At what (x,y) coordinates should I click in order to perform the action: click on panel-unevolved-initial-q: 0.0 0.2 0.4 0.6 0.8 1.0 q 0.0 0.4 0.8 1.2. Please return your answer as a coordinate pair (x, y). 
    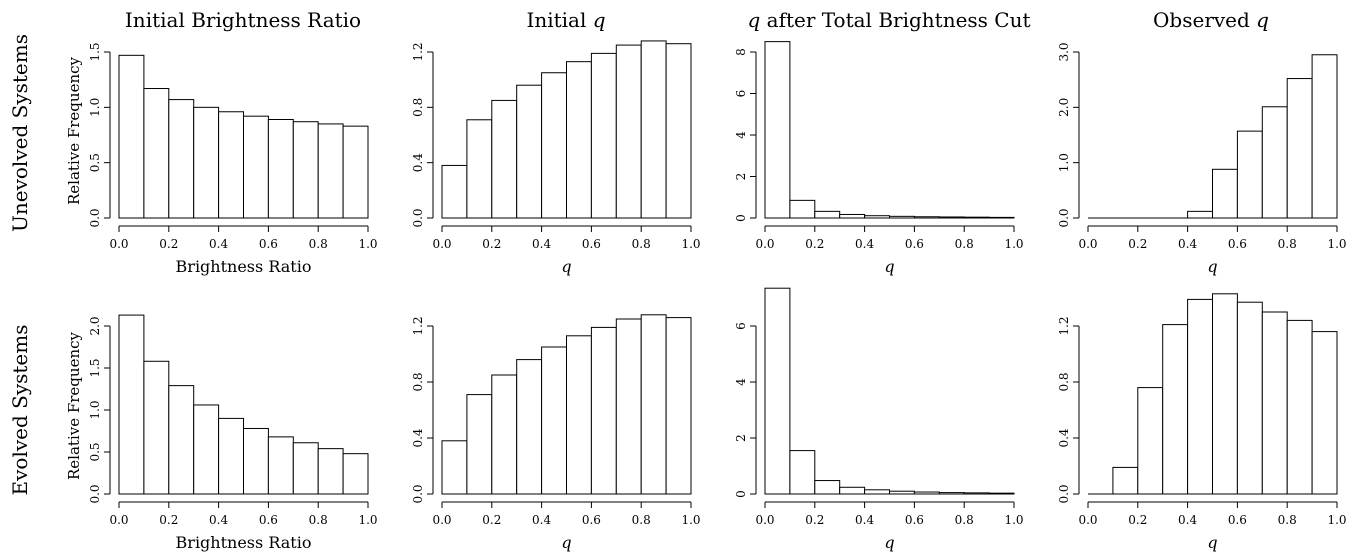
    Looking at the image, I should click on (556, 158).